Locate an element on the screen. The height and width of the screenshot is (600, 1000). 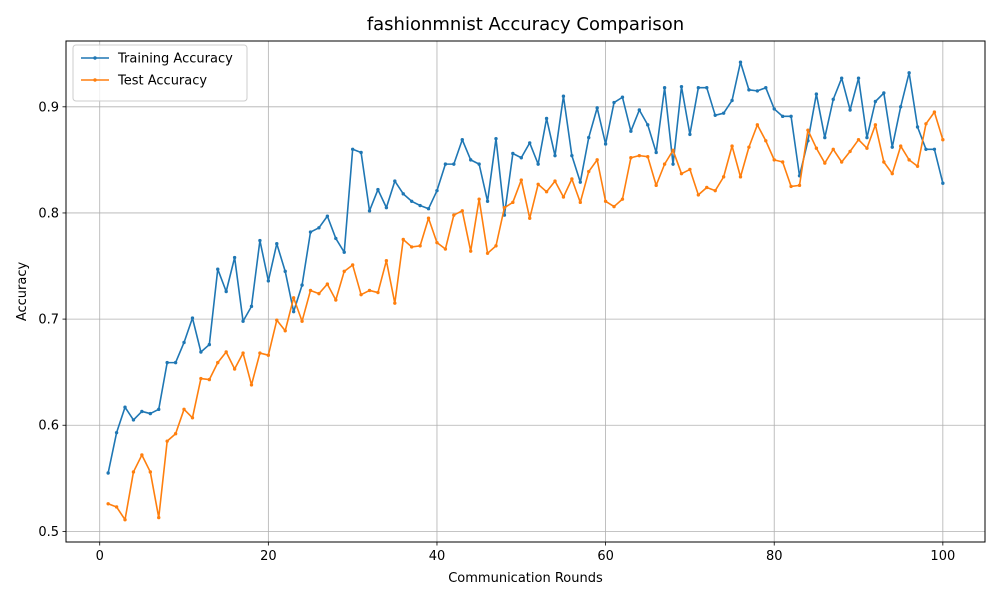
x-axis-label: Communication Rounds is located at coordinates (525, 578).